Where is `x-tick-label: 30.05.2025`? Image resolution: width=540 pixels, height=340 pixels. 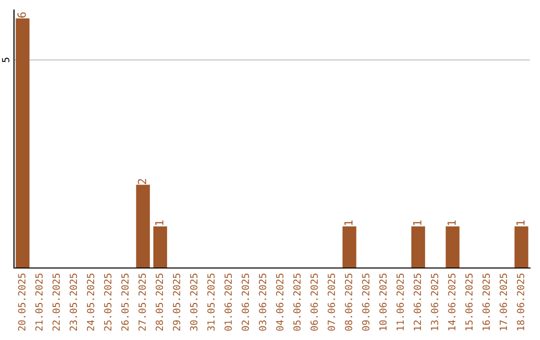
x-tick-label: 30.05.2025 is located at coordinates (194, 302).